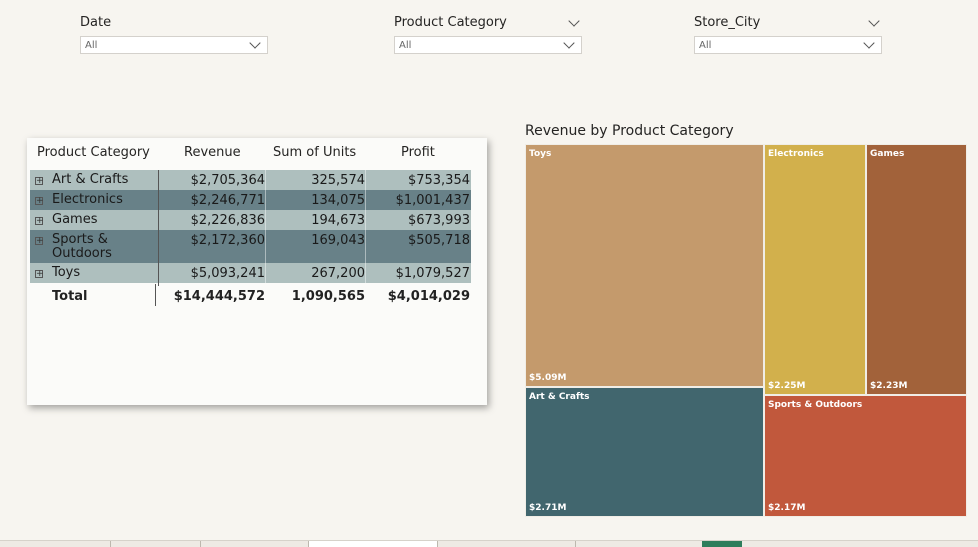 This screenshot has height=547, width=978. What do you see at coordinates (428, 296) in the screenshot?
I see `total-profit: $4,014,029` at bounding box center [428, 296].